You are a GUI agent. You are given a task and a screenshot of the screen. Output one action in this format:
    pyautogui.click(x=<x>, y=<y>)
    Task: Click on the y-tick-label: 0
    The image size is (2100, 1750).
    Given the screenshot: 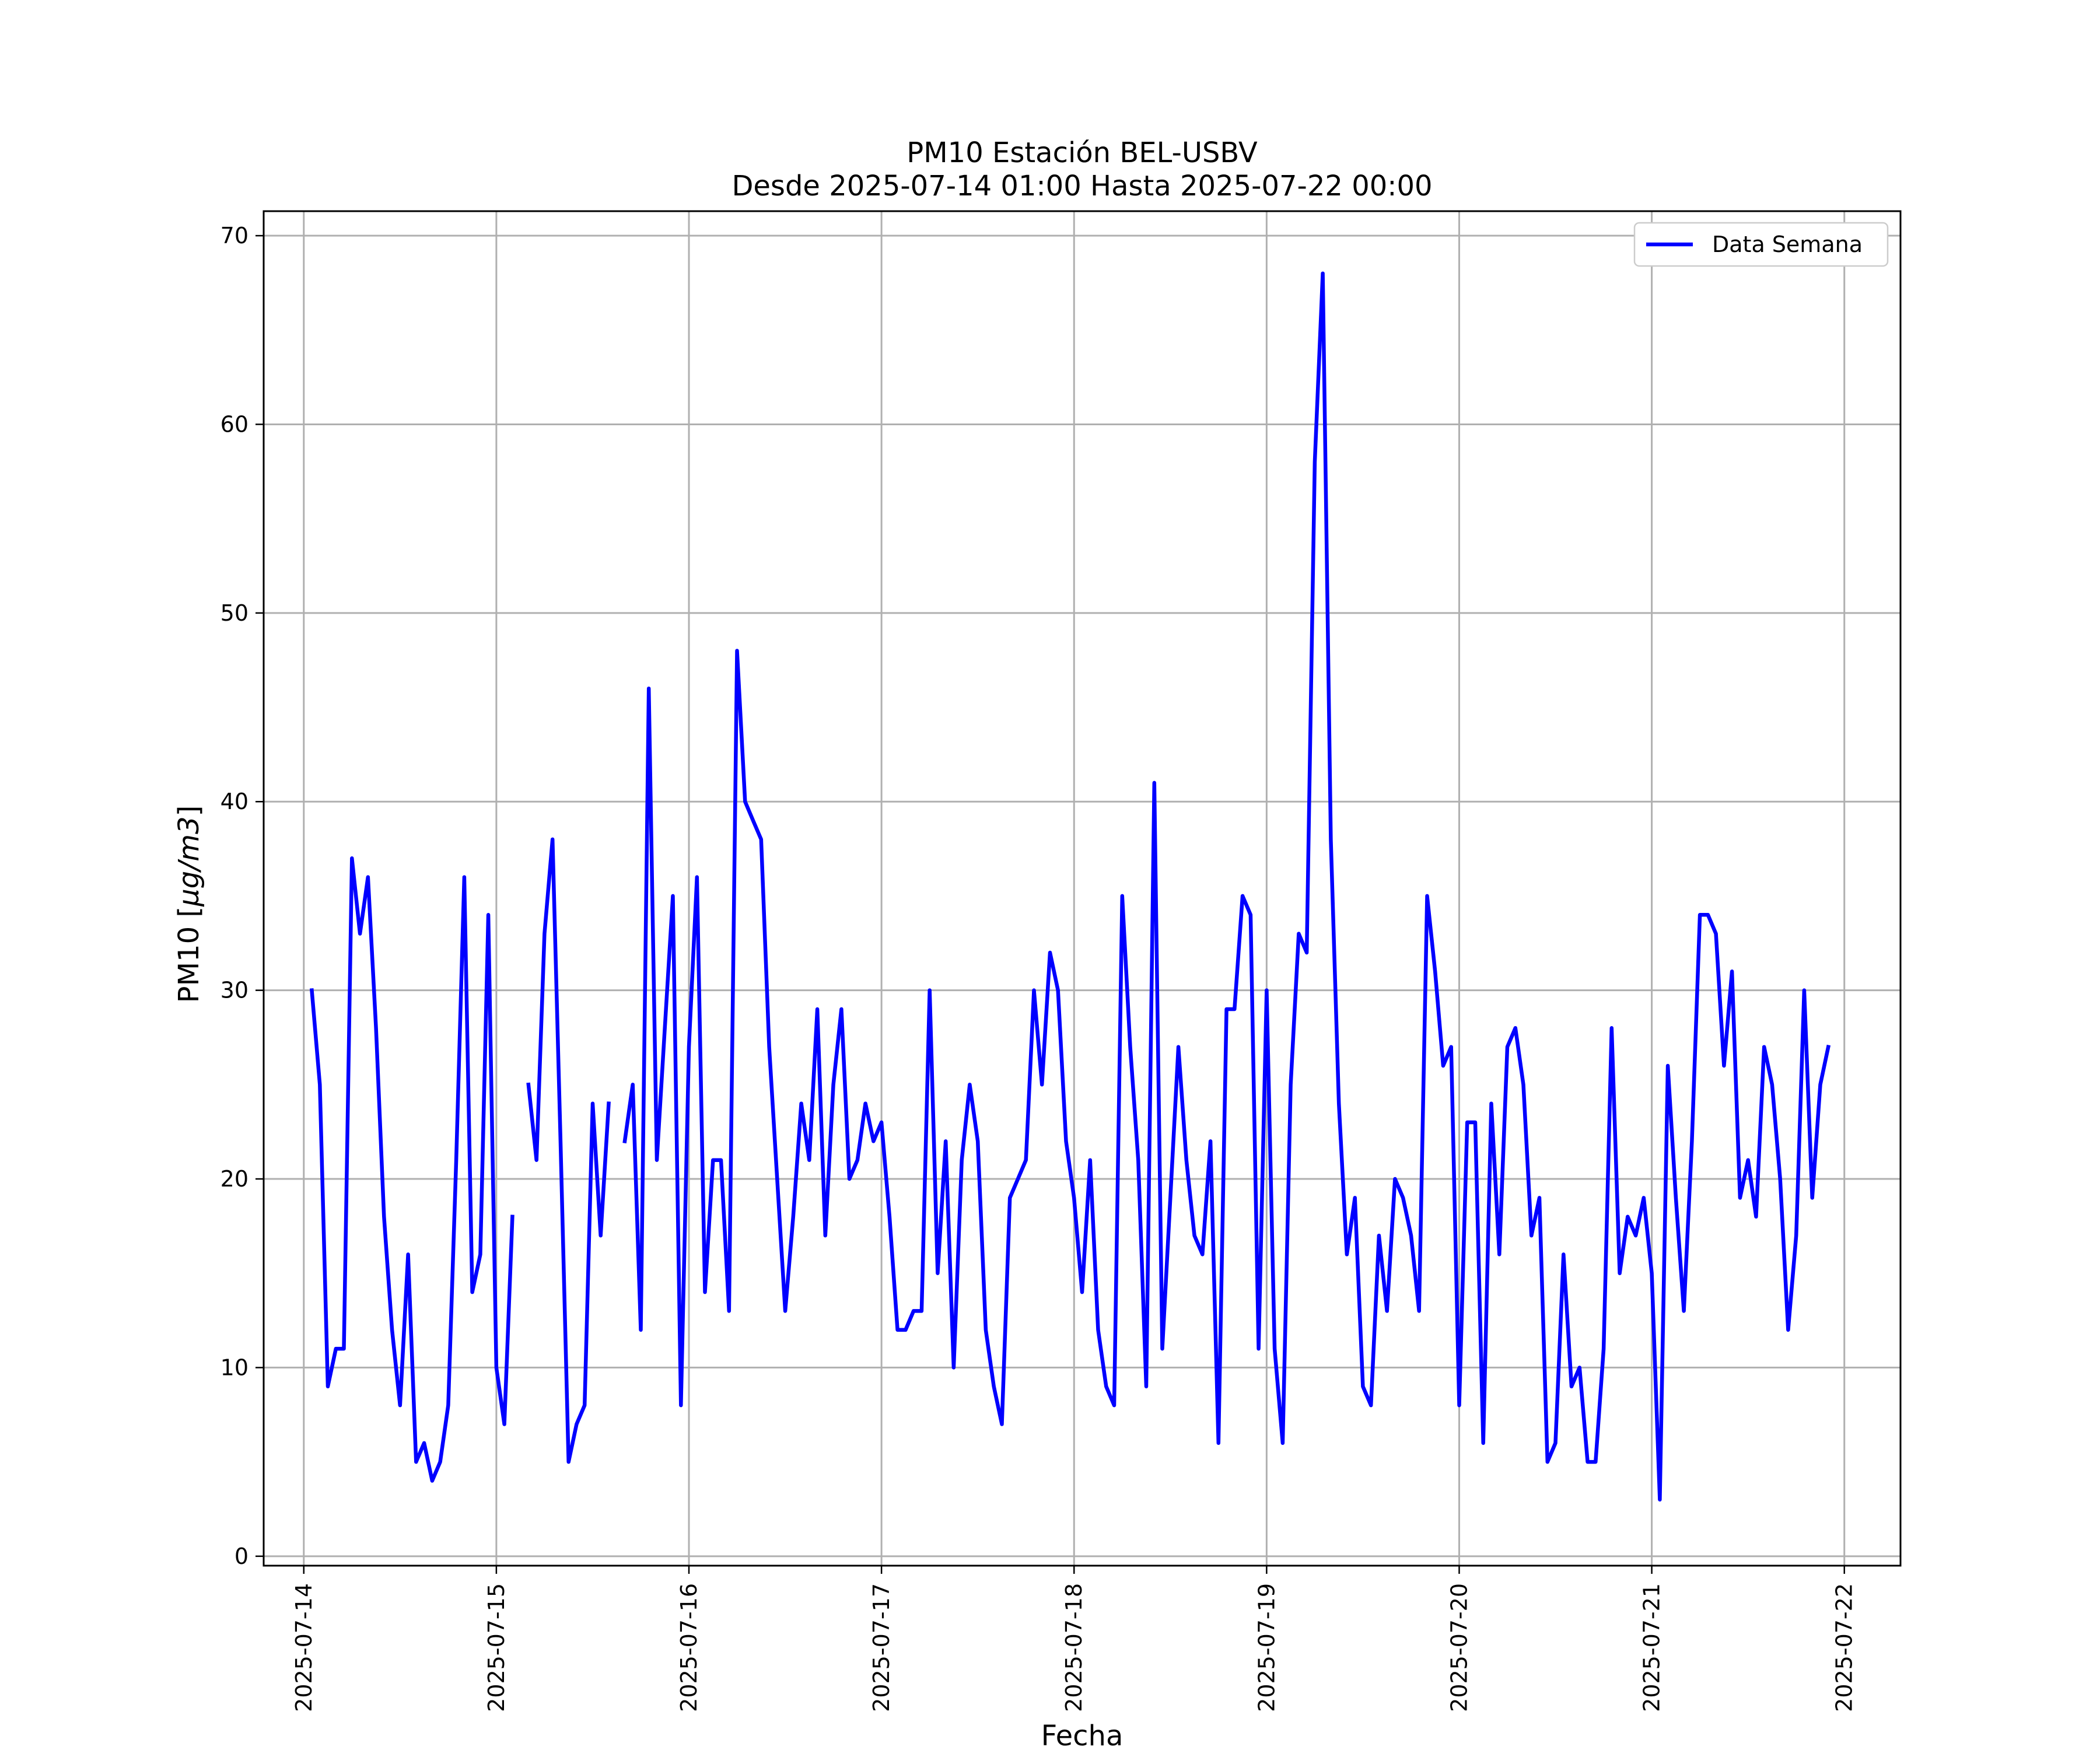 What is the action you would take?
    pyautogui.click(x=242, y=1556)
    